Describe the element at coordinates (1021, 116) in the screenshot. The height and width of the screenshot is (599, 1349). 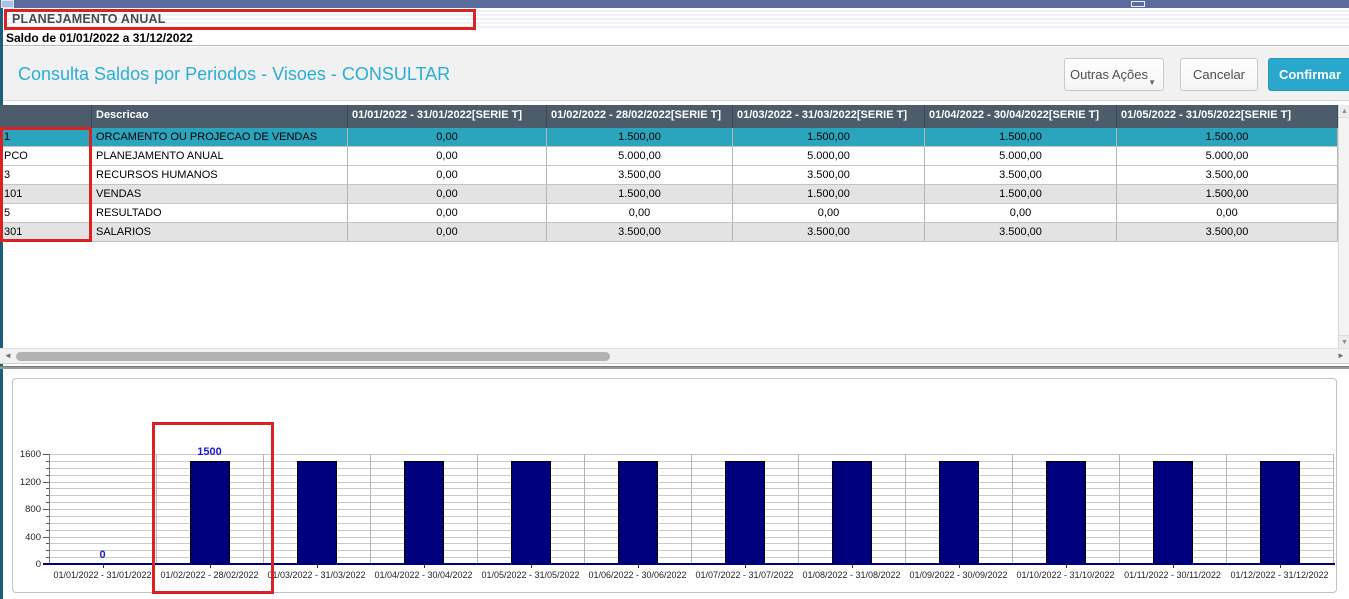
I see `column-header: 01/04/2022 - 30/04/2022[SERIE T]` at that location.